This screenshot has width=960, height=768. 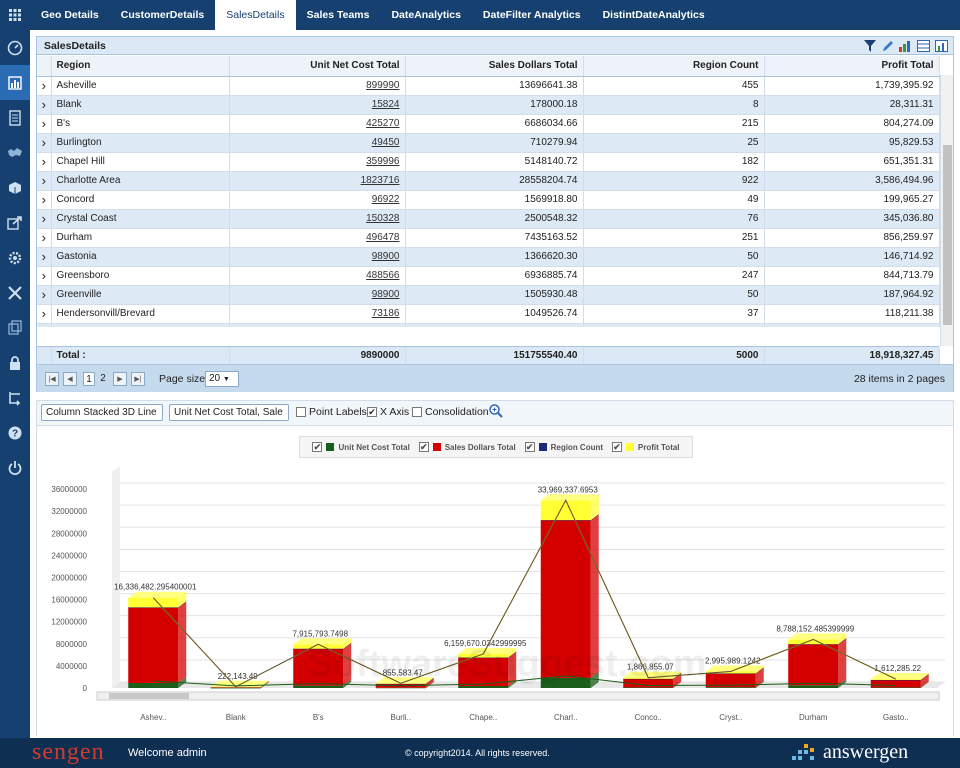 What do you see at coordinates (385, 199) in the screenshot?
I see `cell-unit-net-cost-value: 96922` at bounding box center [385, 199].